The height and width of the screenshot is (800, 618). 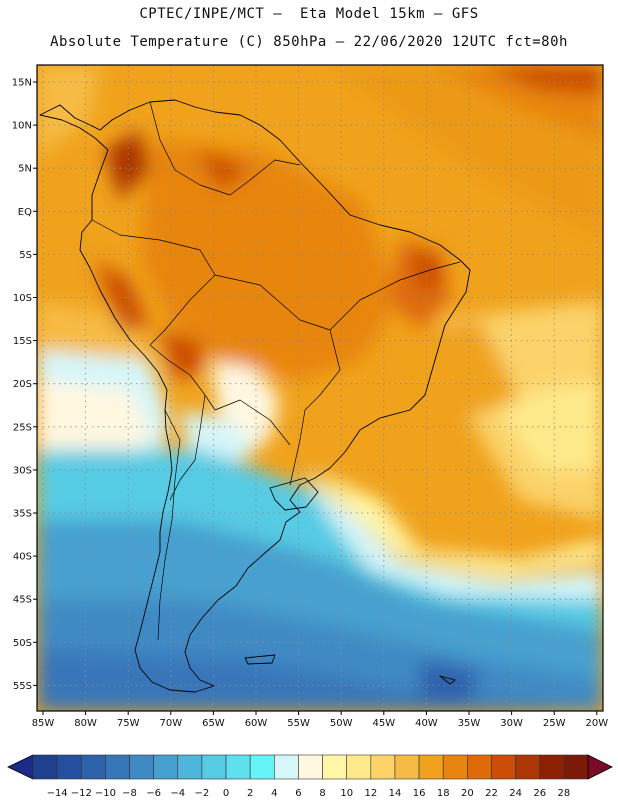 What do you see at coordinates (419, 793) in the screenshot?
I see `colorbar-label: 16` at bounding box center [419, 793].